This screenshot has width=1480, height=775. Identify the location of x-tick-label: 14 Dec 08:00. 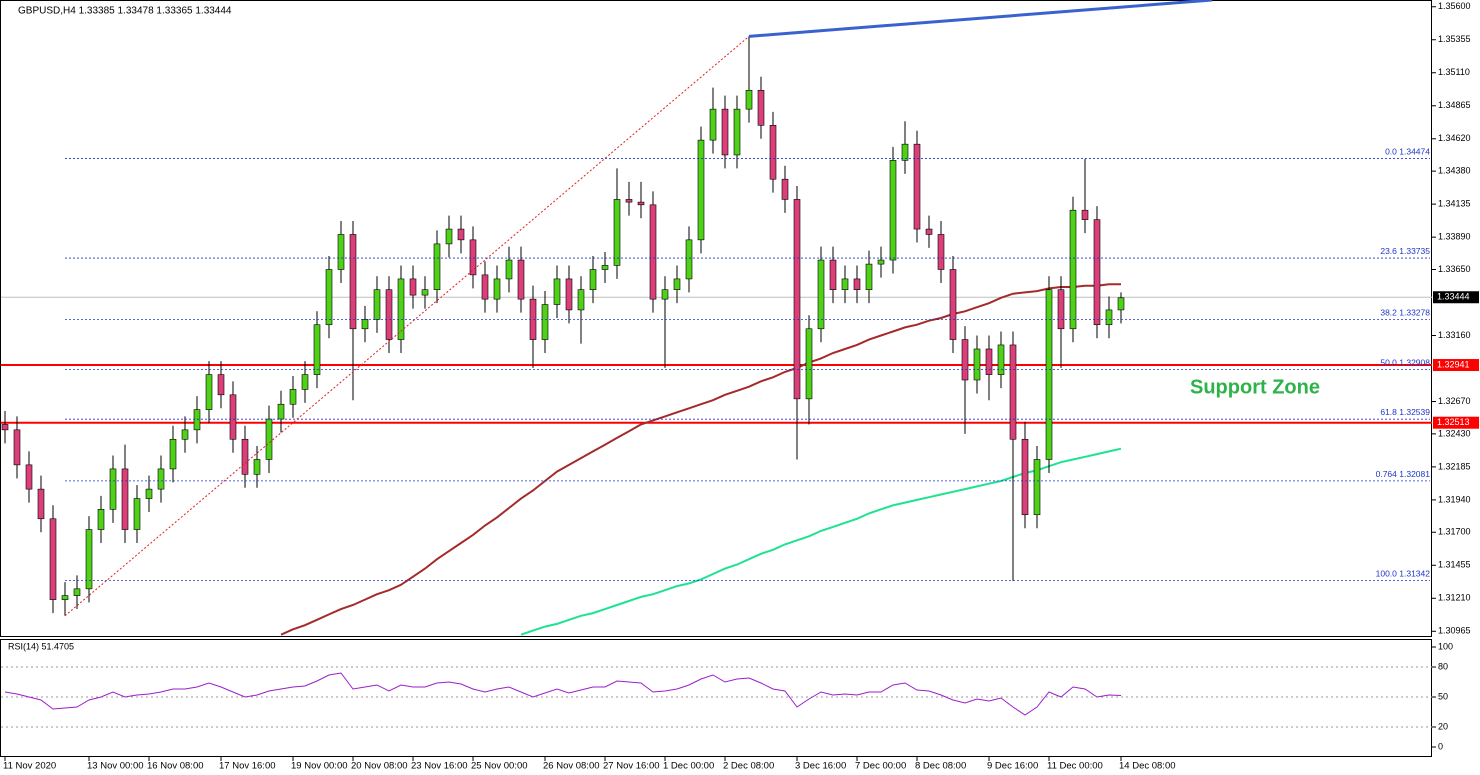
(1147, 766).